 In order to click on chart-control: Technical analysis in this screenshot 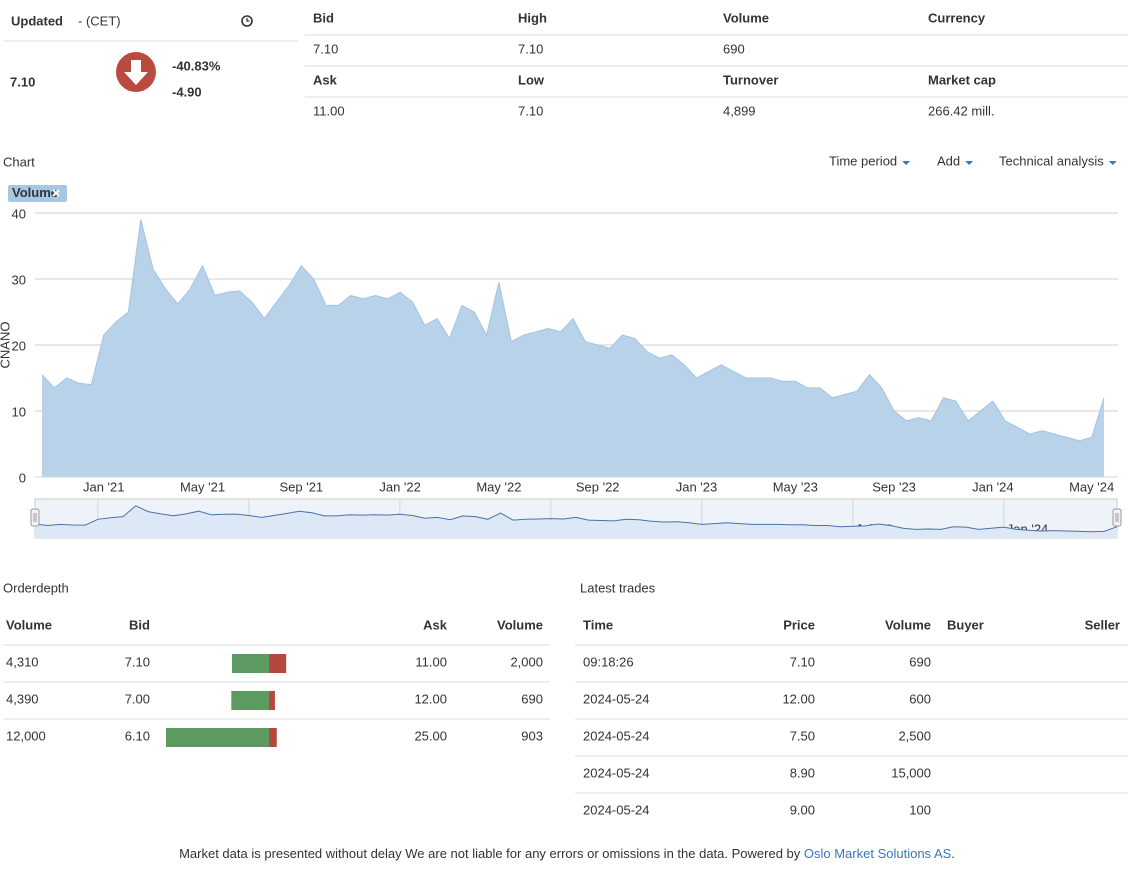, I will do `click(1051, 160)`.